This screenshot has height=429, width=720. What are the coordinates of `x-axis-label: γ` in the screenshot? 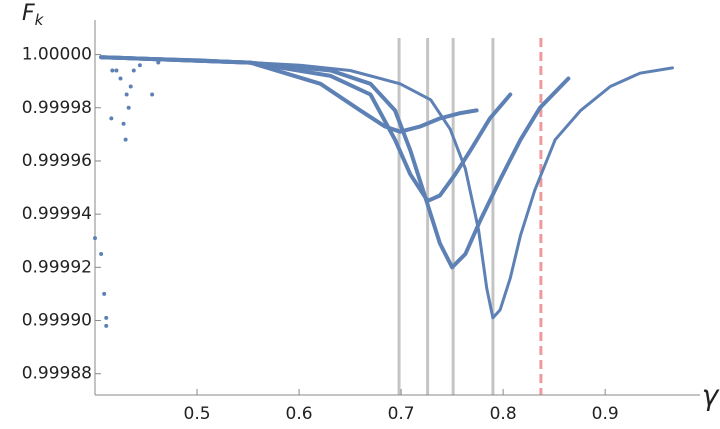 It's located at (711, 395).